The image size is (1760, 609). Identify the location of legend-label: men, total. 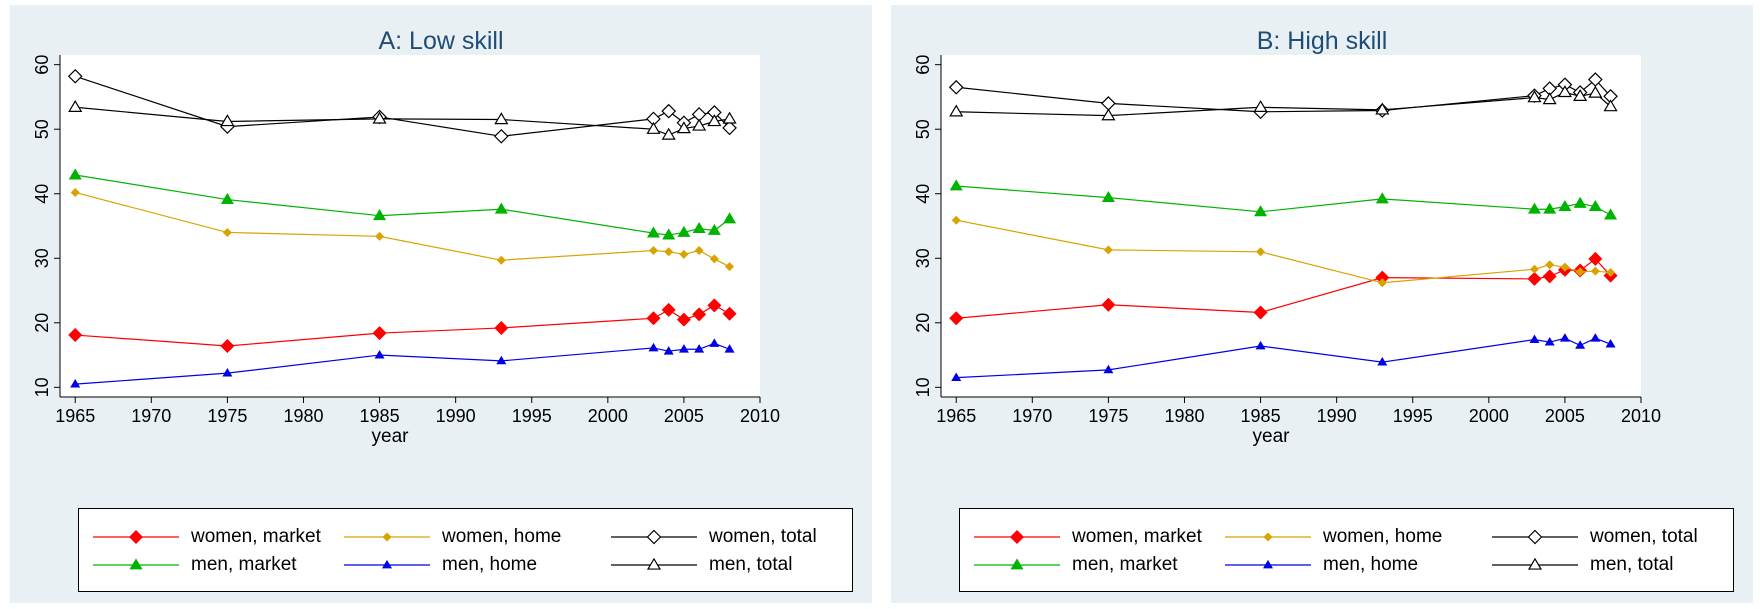
(1632, 564).